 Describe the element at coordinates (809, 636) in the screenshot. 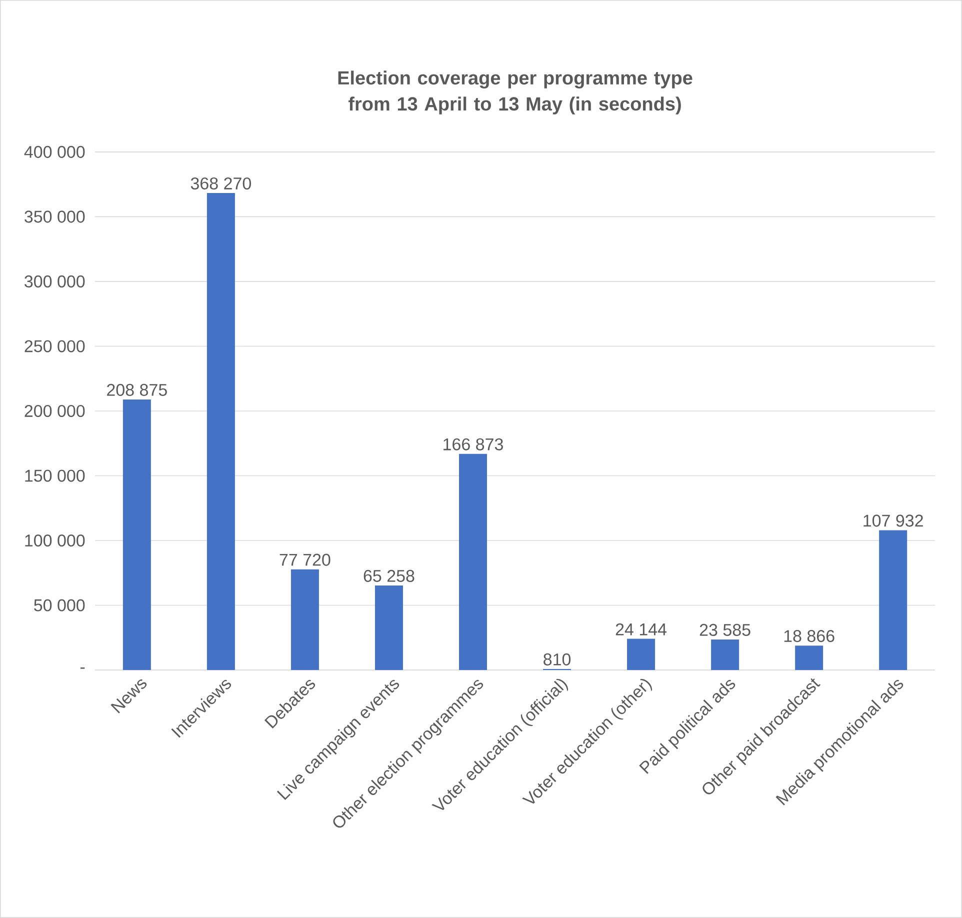

I see `data-label: 18 866` at that location.